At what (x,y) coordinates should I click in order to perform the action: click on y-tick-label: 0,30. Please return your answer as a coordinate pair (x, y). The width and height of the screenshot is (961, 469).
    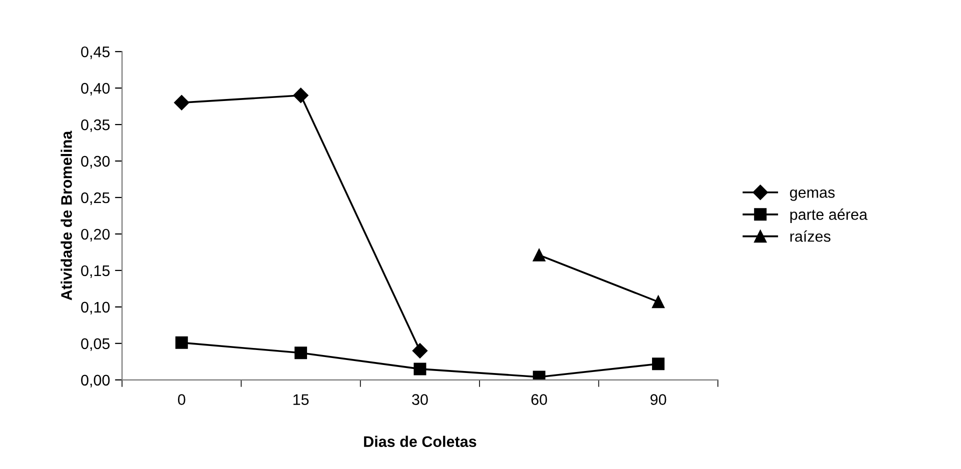
    Looking at the image, I should click on (95, 162).